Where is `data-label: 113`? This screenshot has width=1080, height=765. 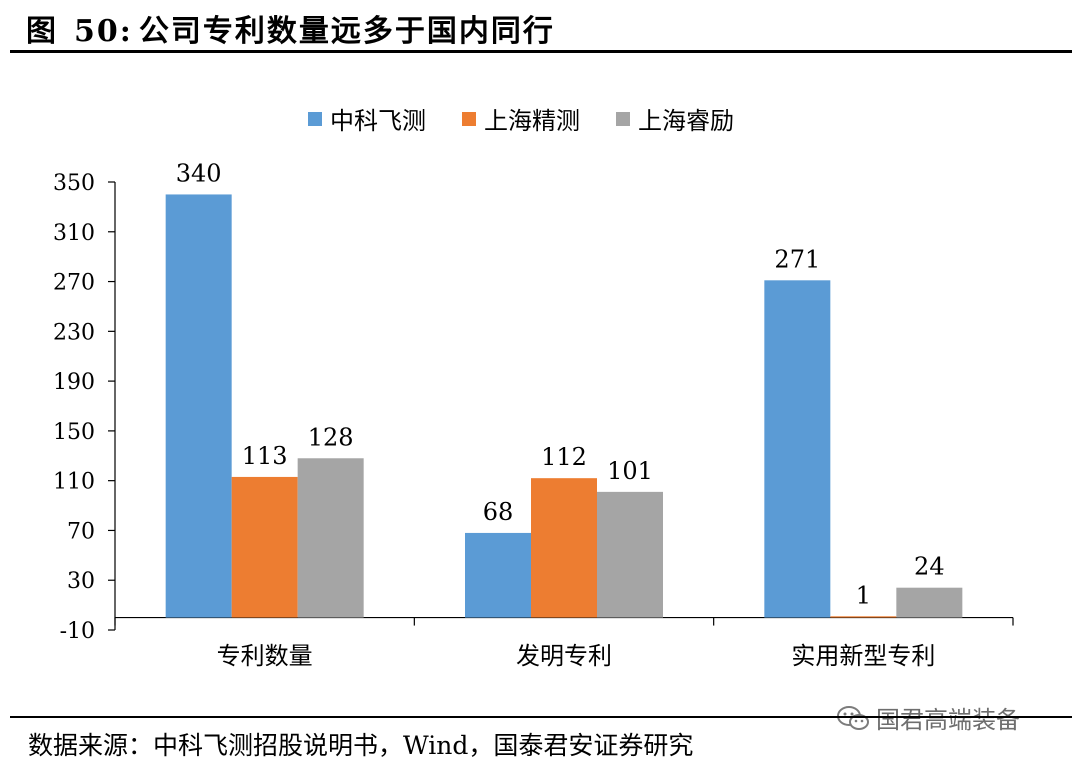
data-label: 113 is located at coordinates (265, 456).